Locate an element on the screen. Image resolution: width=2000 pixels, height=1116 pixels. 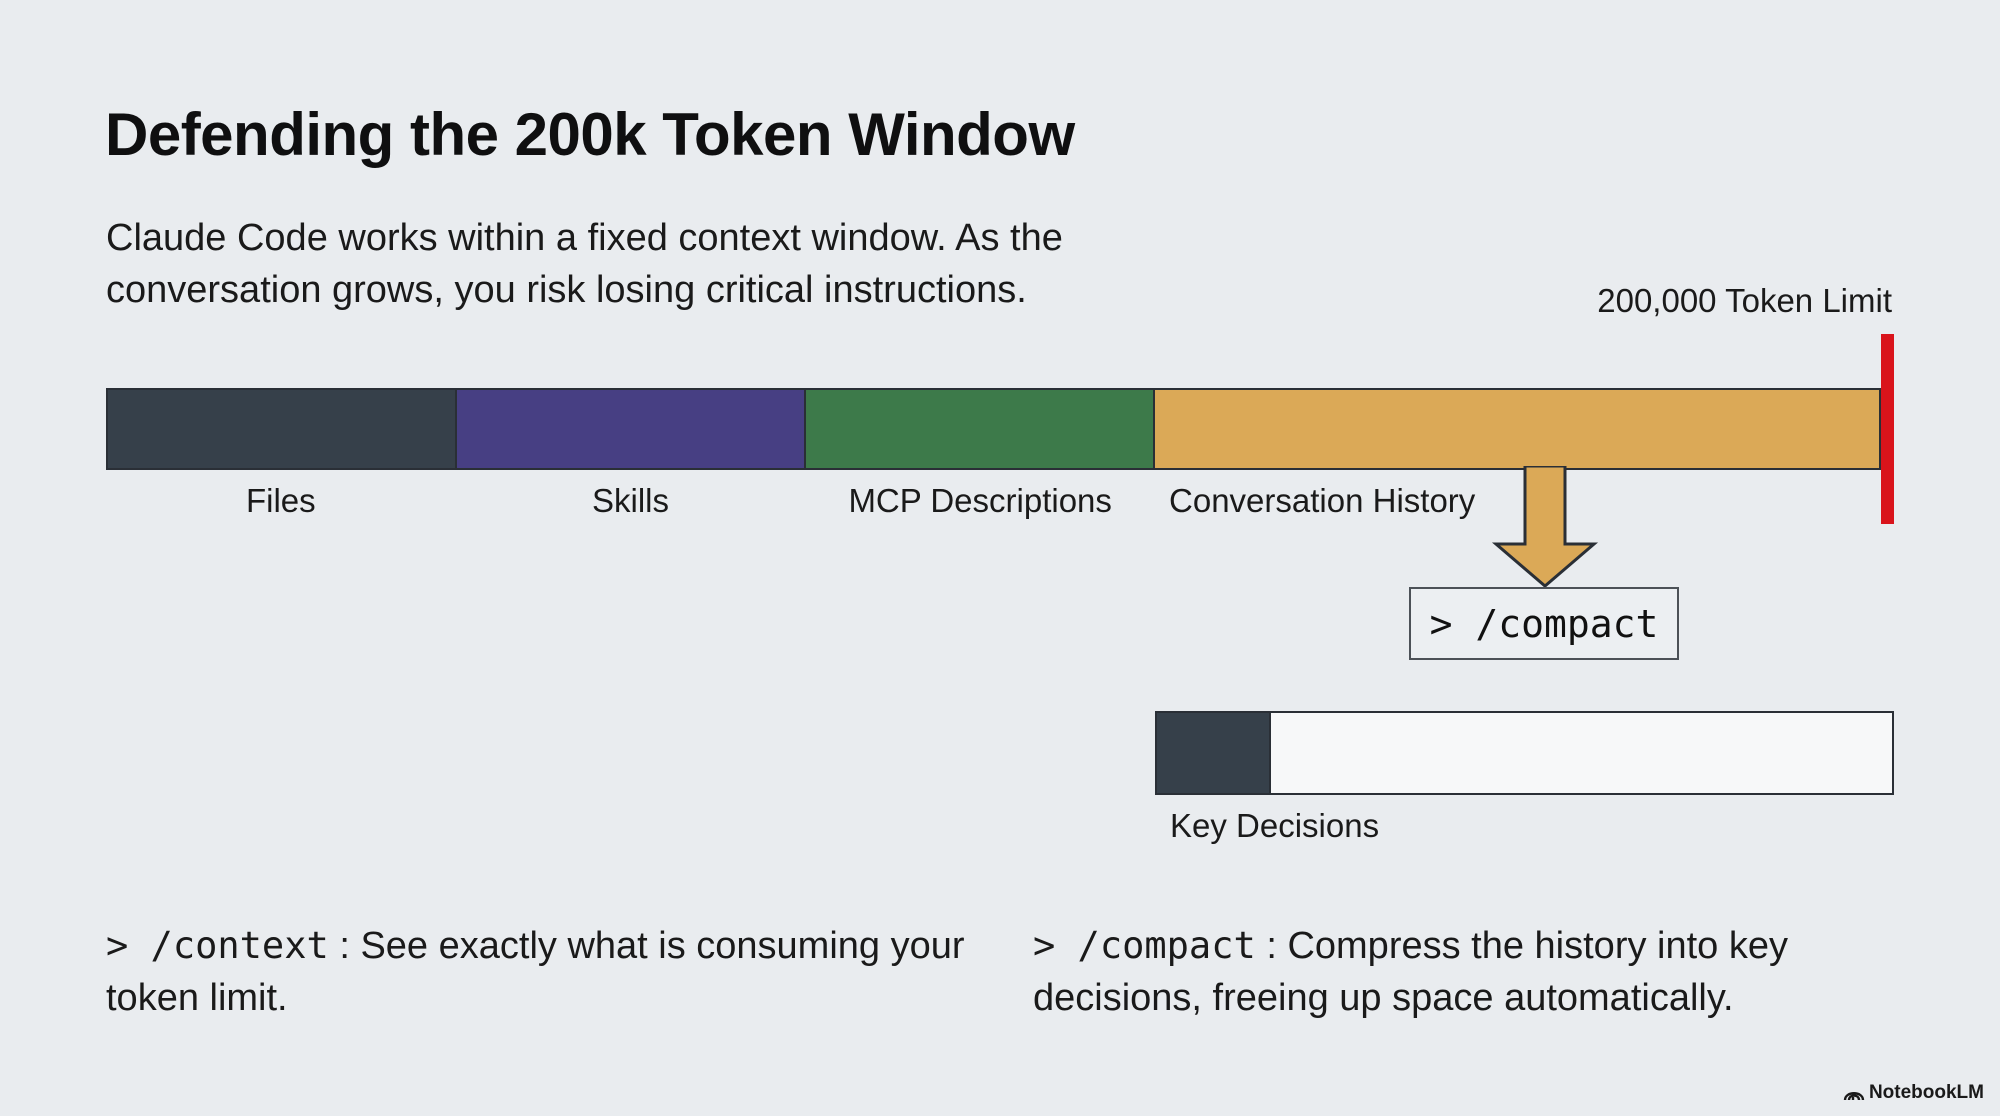
token-limit-label: 200,000 Token Limit is located at coordinates (1744, 300).